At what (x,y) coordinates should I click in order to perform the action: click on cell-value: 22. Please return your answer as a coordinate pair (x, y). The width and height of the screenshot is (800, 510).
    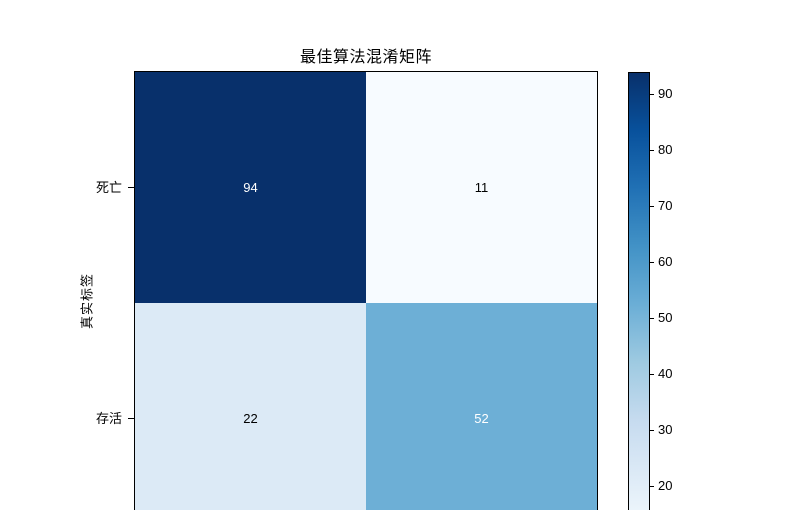
    Looking at the image, I should click on (250, 418).